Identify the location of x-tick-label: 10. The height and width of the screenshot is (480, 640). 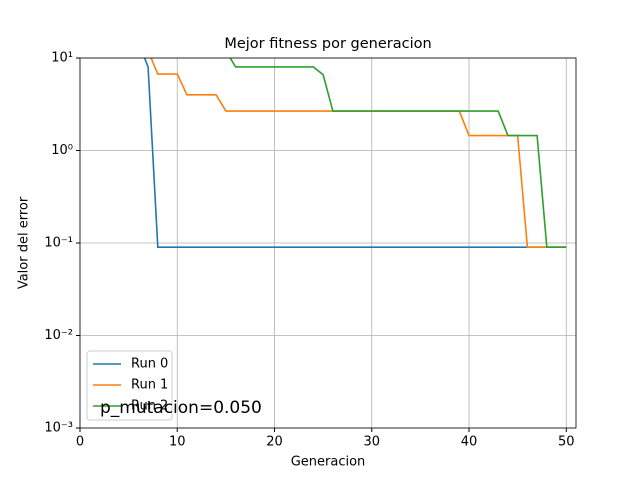
(177, 442).